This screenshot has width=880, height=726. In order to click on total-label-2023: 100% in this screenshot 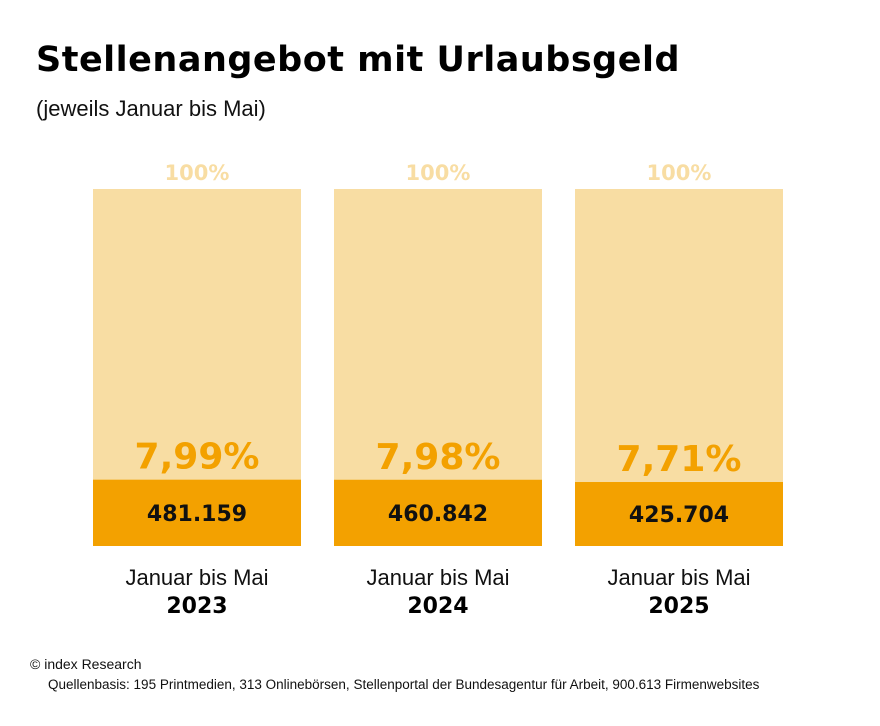, I will do `click(197, 173)`.